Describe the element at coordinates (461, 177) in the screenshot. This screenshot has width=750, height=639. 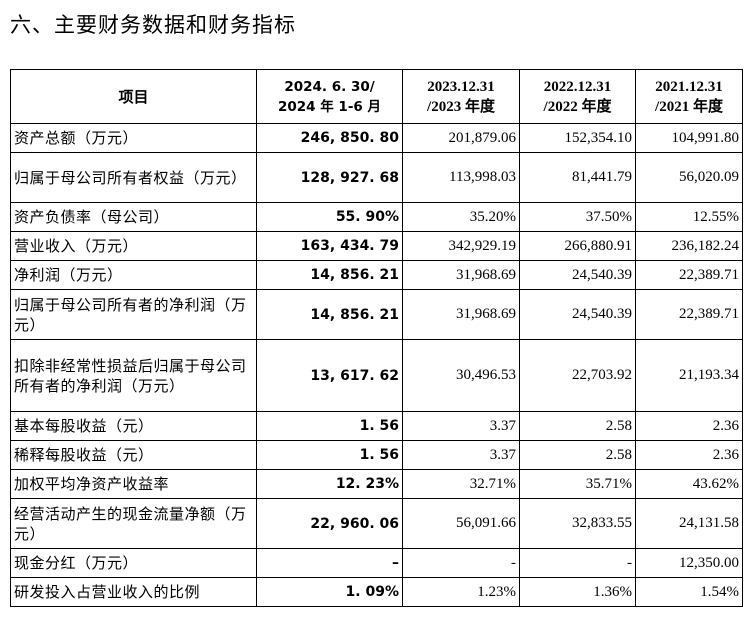
I see `value-2023: 113,998.03` at that location.